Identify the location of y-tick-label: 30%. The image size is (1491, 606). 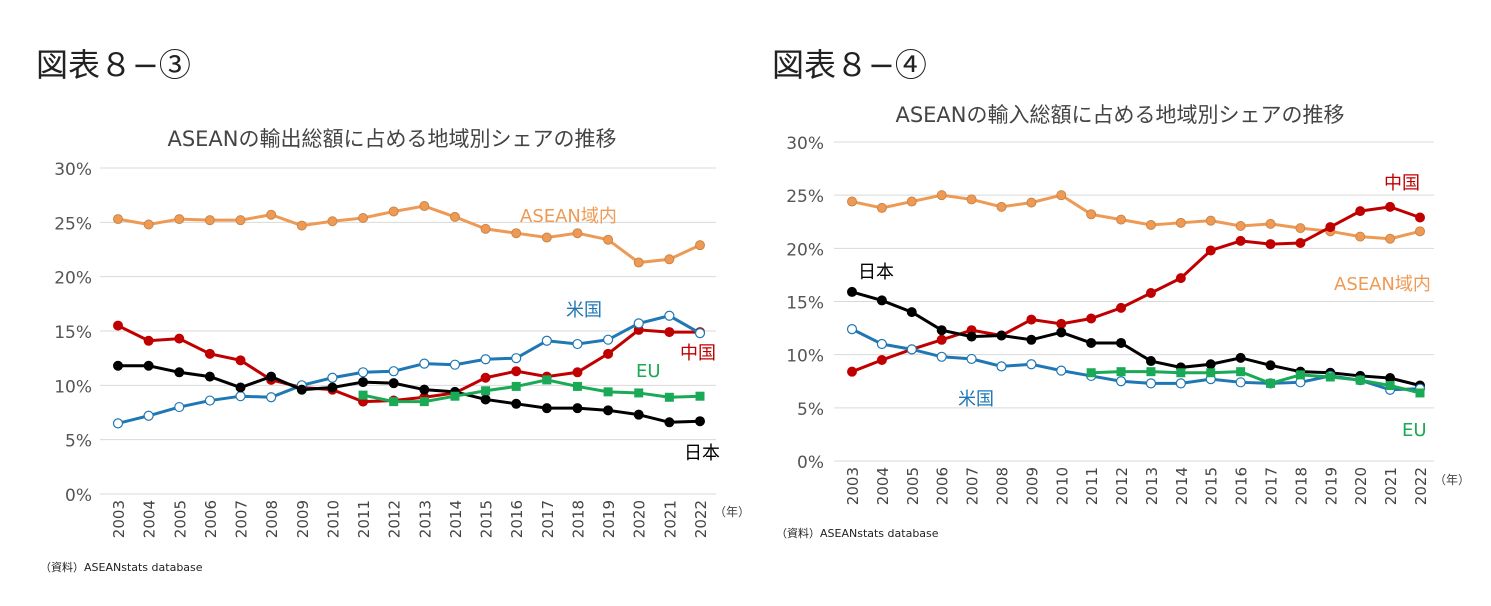
(805, 144).